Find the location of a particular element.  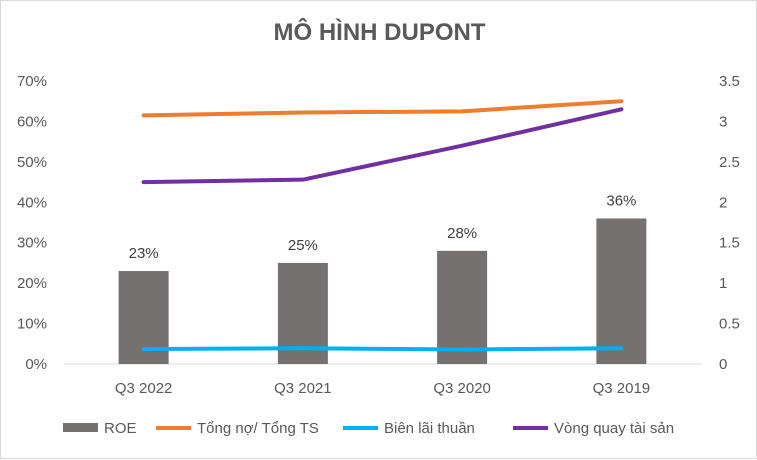

bar-data-label: 28% is located at coordinates (462, 233).